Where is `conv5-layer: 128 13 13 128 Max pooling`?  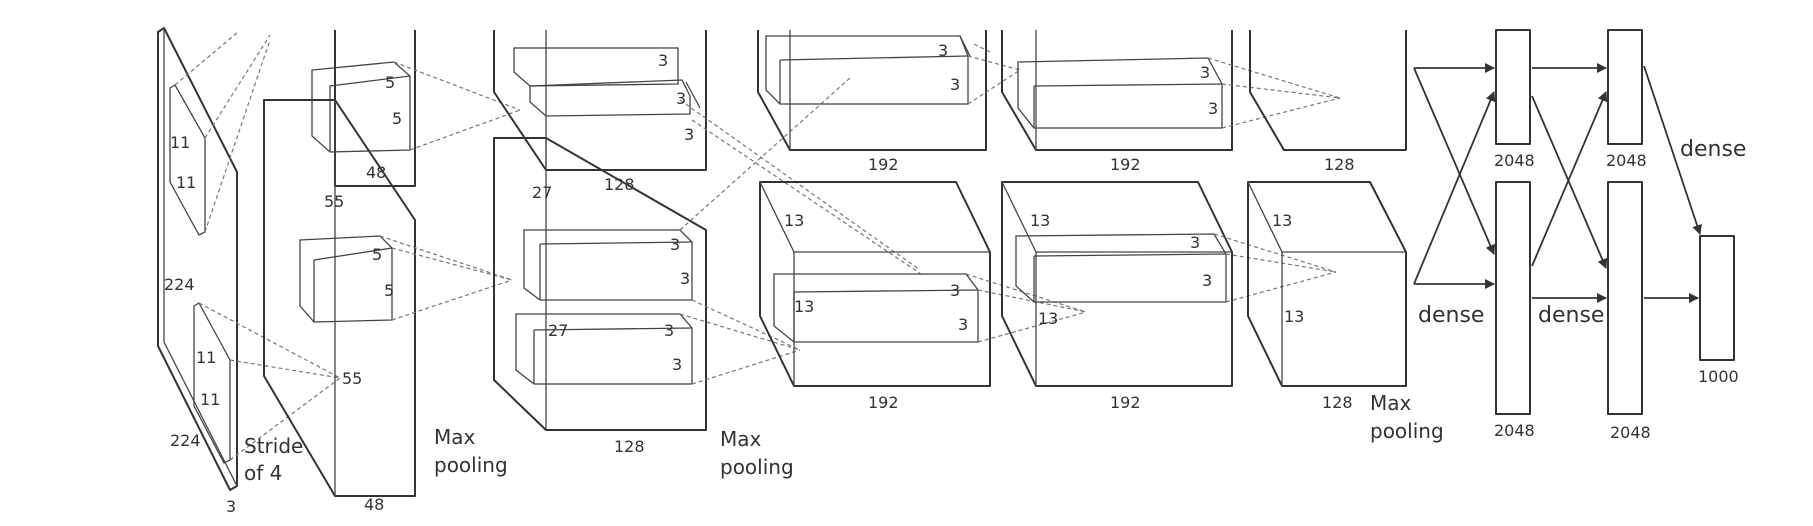
conv5-layer: 128 13 13 128 Max pooling is located at coordinates (1345, 236).